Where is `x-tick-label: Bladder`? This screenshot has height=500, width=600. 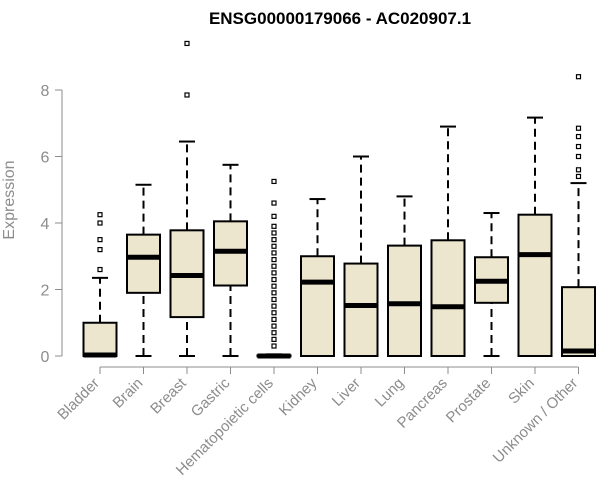
x-tick-label: Bladder is located at coordinates (78, 399).